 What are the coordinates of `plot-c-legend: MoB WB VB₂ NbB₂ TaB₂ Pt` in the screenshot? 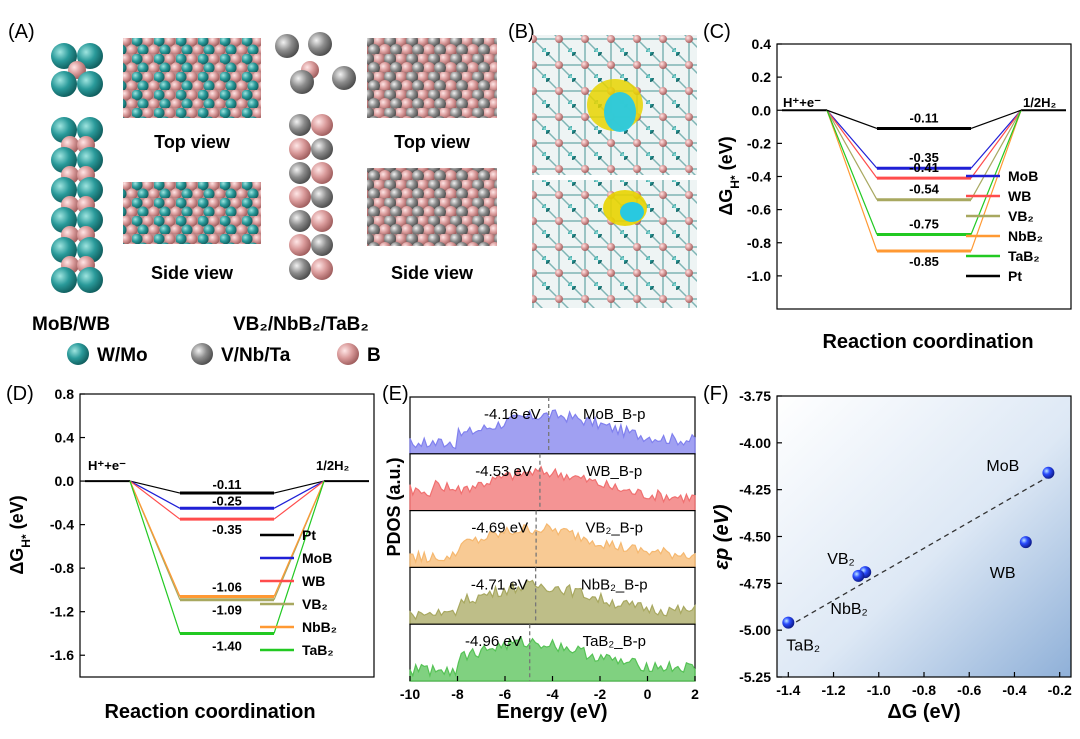 It's located at (1004, 226).